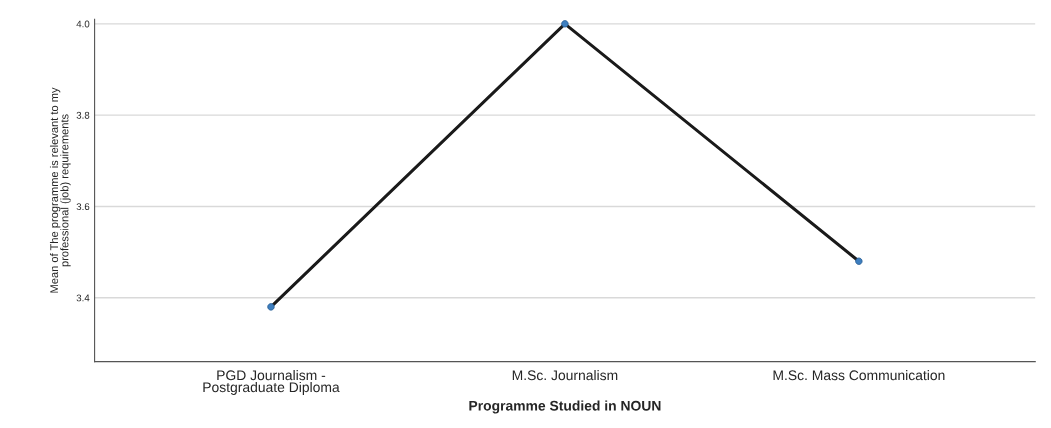 This screenshot has width=1051, height=428. I want to click on x-tick-label: M.Sc. Mass Communication, so click(859, 375).